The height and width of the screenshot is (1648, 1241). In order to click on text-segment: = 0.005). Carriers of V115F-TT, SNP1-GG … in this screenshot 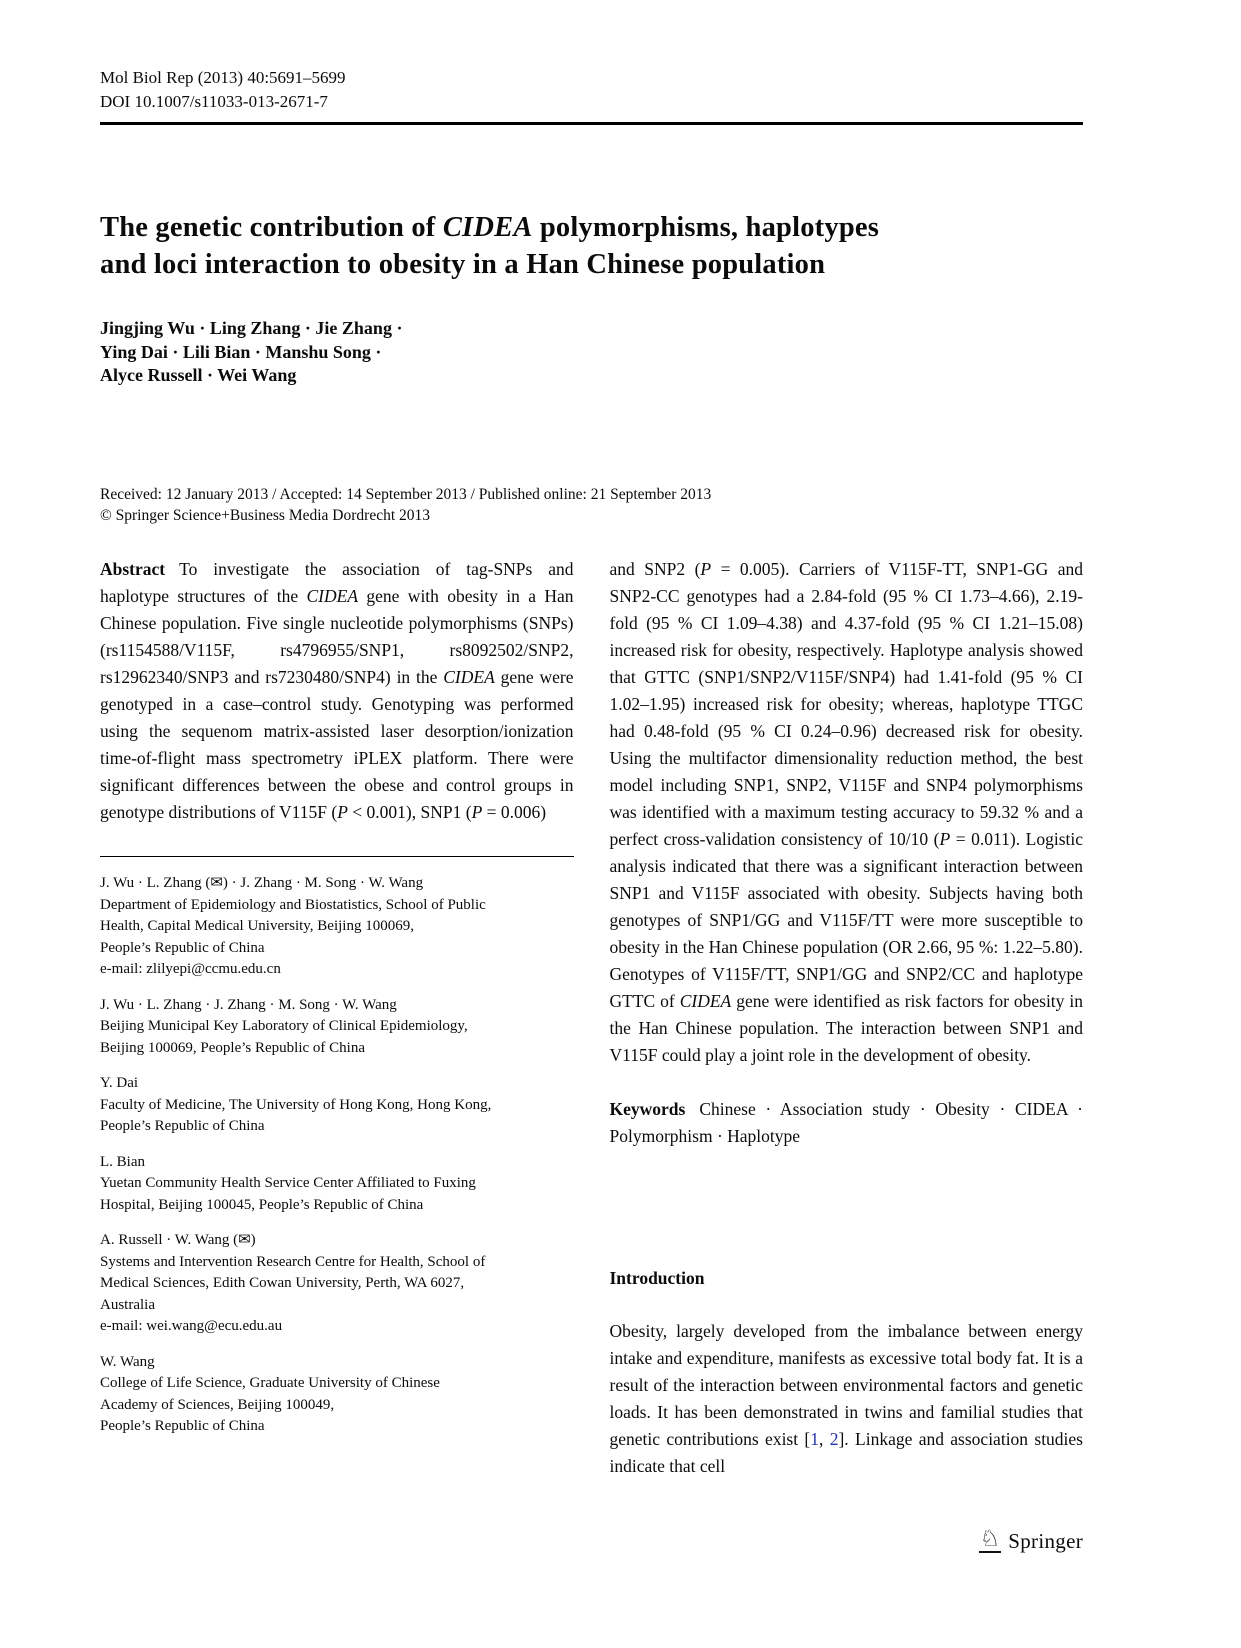, I will do `click(846, 703)`.